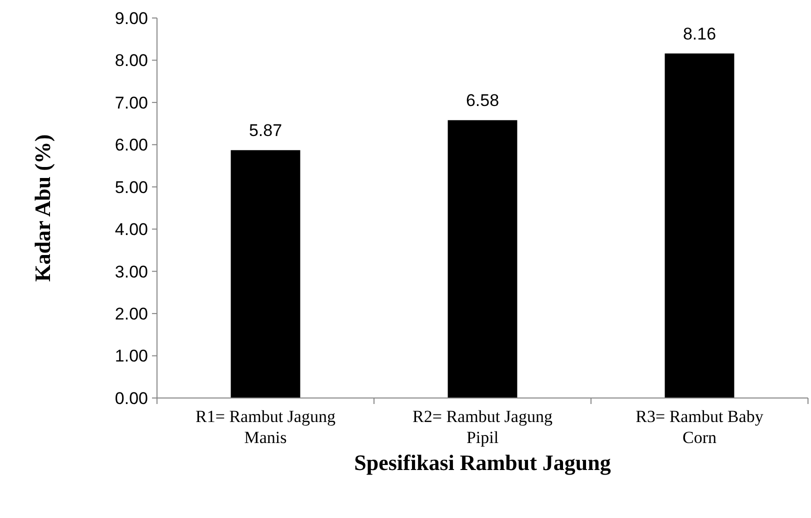  I want to click on data-label: 8.16, so click(699, 34).